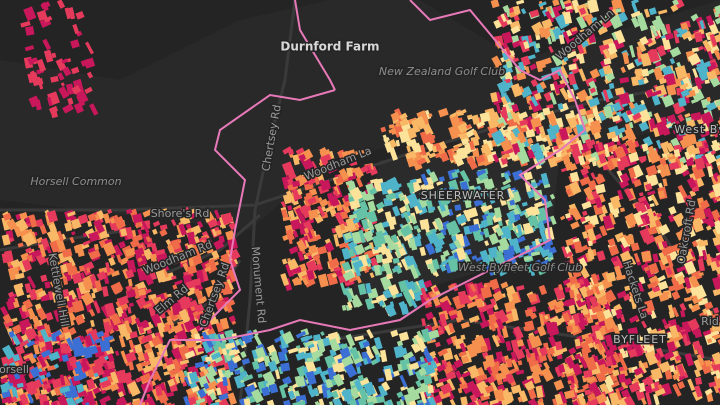  Describe the element at coordinates (520, 267) in the screenshot. I see `map-label: West Byfleet Golf Club` at that location.